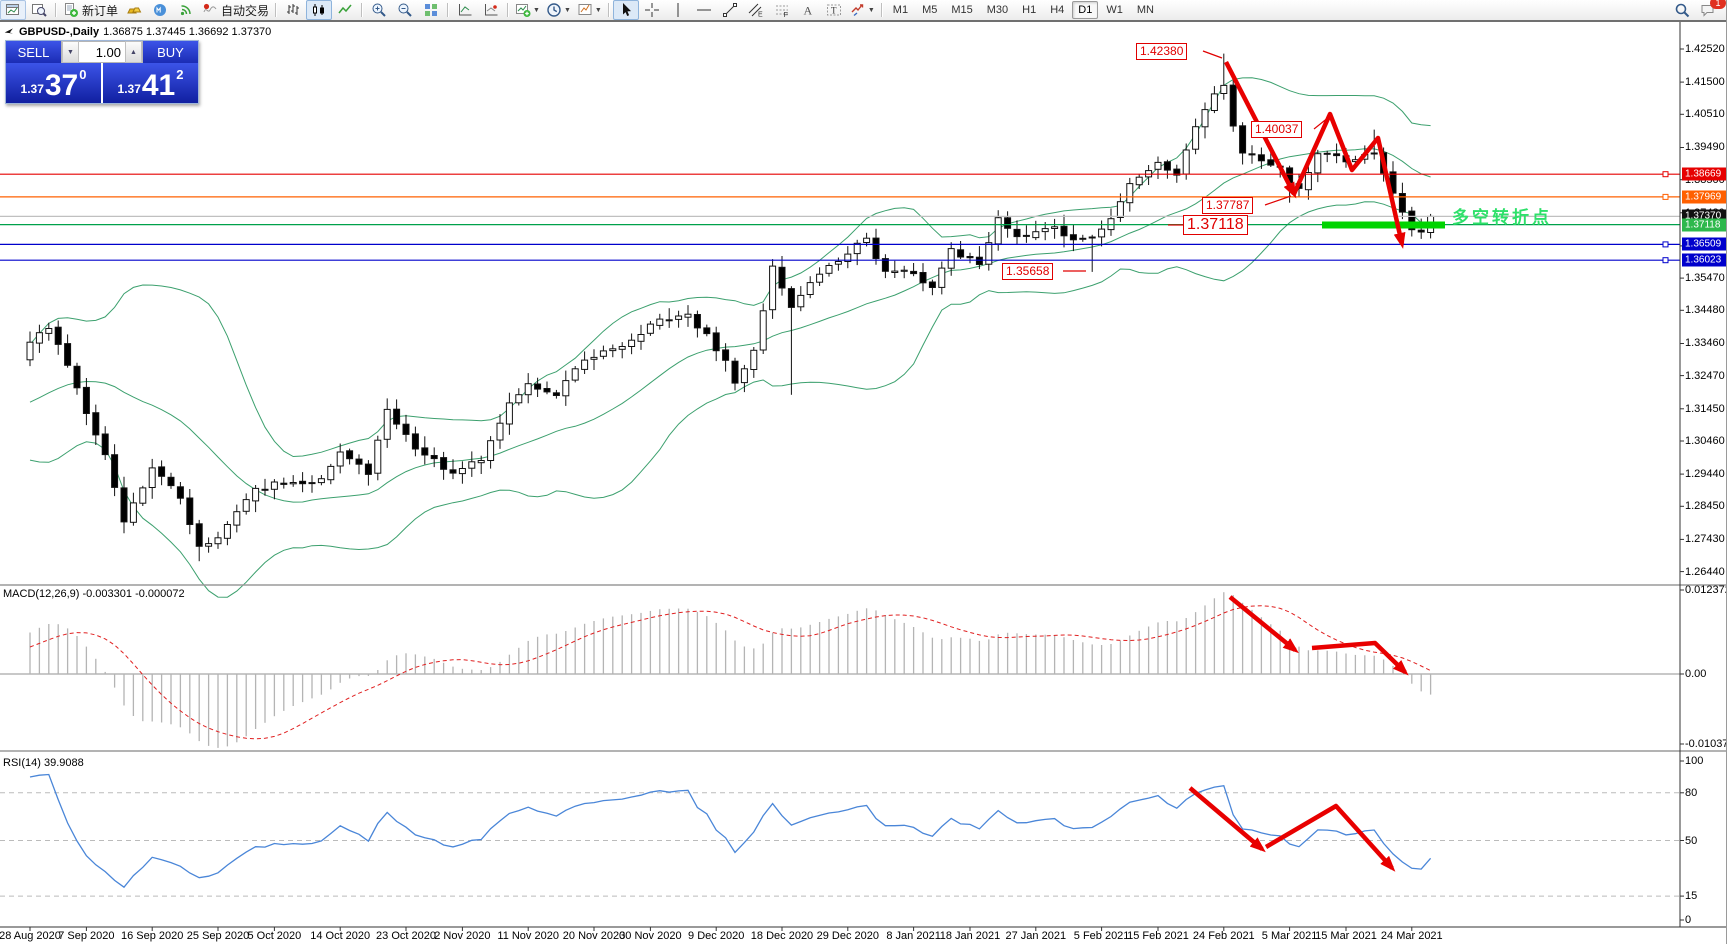 Image resolution: width=1727 pixels, height=944 pixels. Describe the element at coordinates (491, 10) in the screenshot. I see `toolbar-button-track-chart` at that location.